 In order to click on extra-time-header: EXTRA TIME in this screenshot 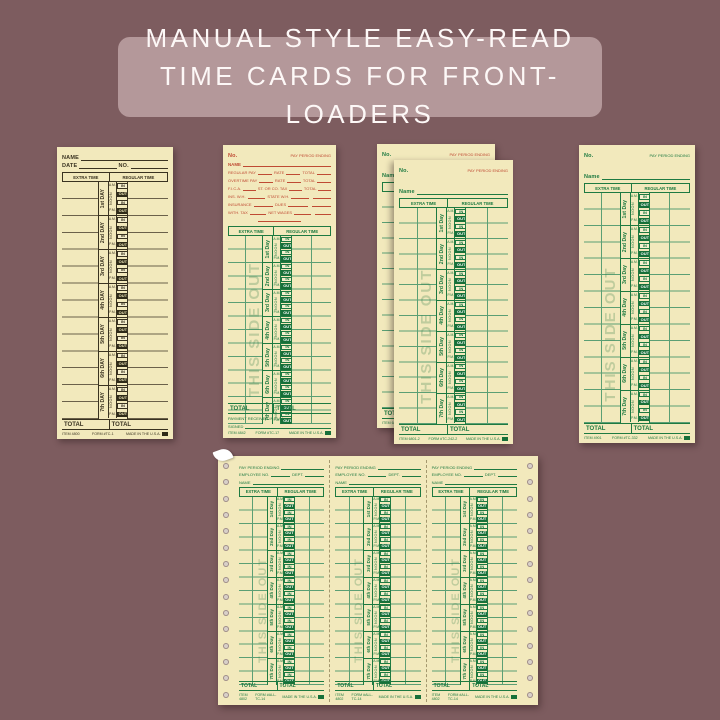, I will do `click(252, 231)`.